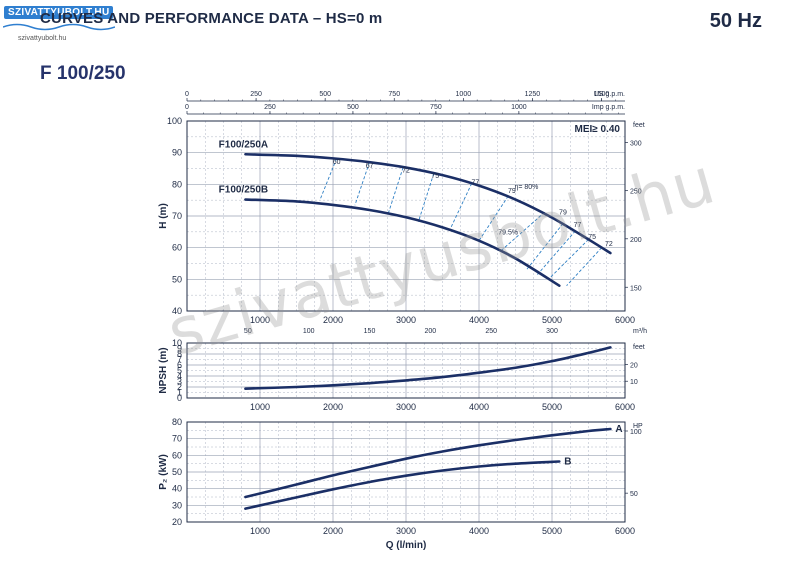 The image size is (800, 574). What do you see at coordinates (177, 153) in the screenshot?
I see `y-tick-label: 90` at bounding box center [177, 153].